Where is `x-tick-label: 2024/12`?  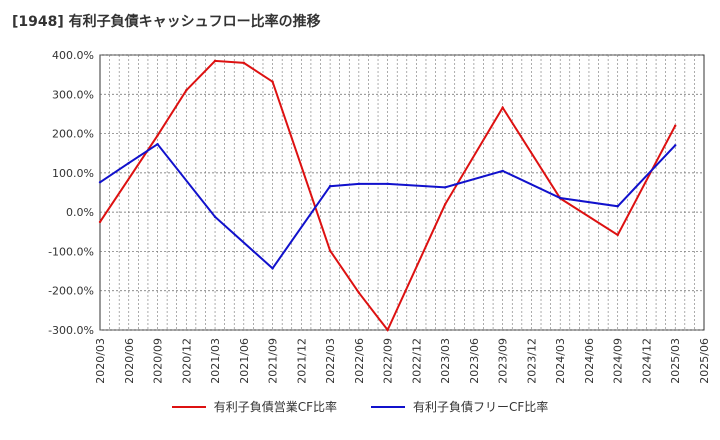
x-tick-label: 2024/12 is located at coordinates (646, 361).